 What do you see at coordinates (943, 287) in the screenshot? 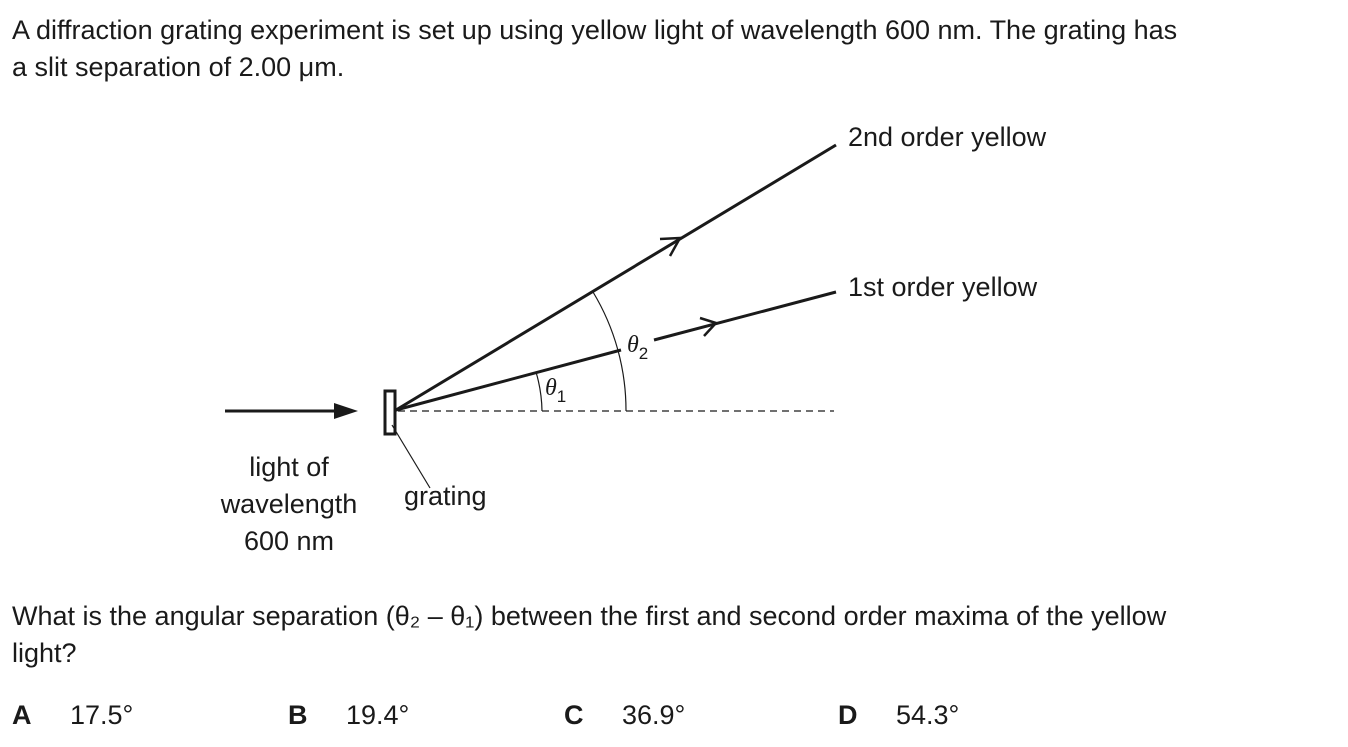
I see `first-order-label: 1st order yellow` at bounding box center [943, 287].